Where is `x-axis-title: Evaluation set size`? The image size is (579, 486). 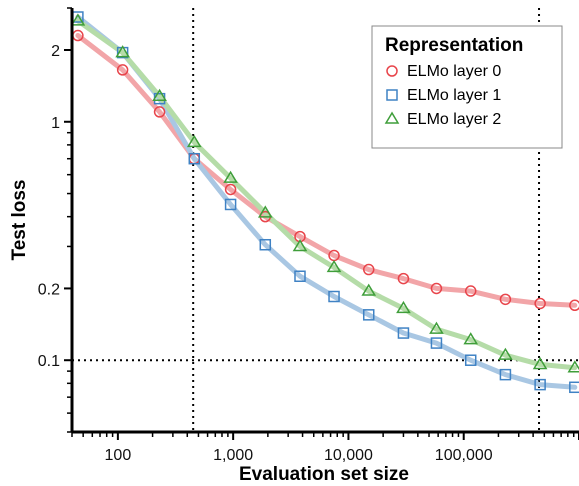 x-axis-title: Evaluation set size is located at coordinates (324, 474).